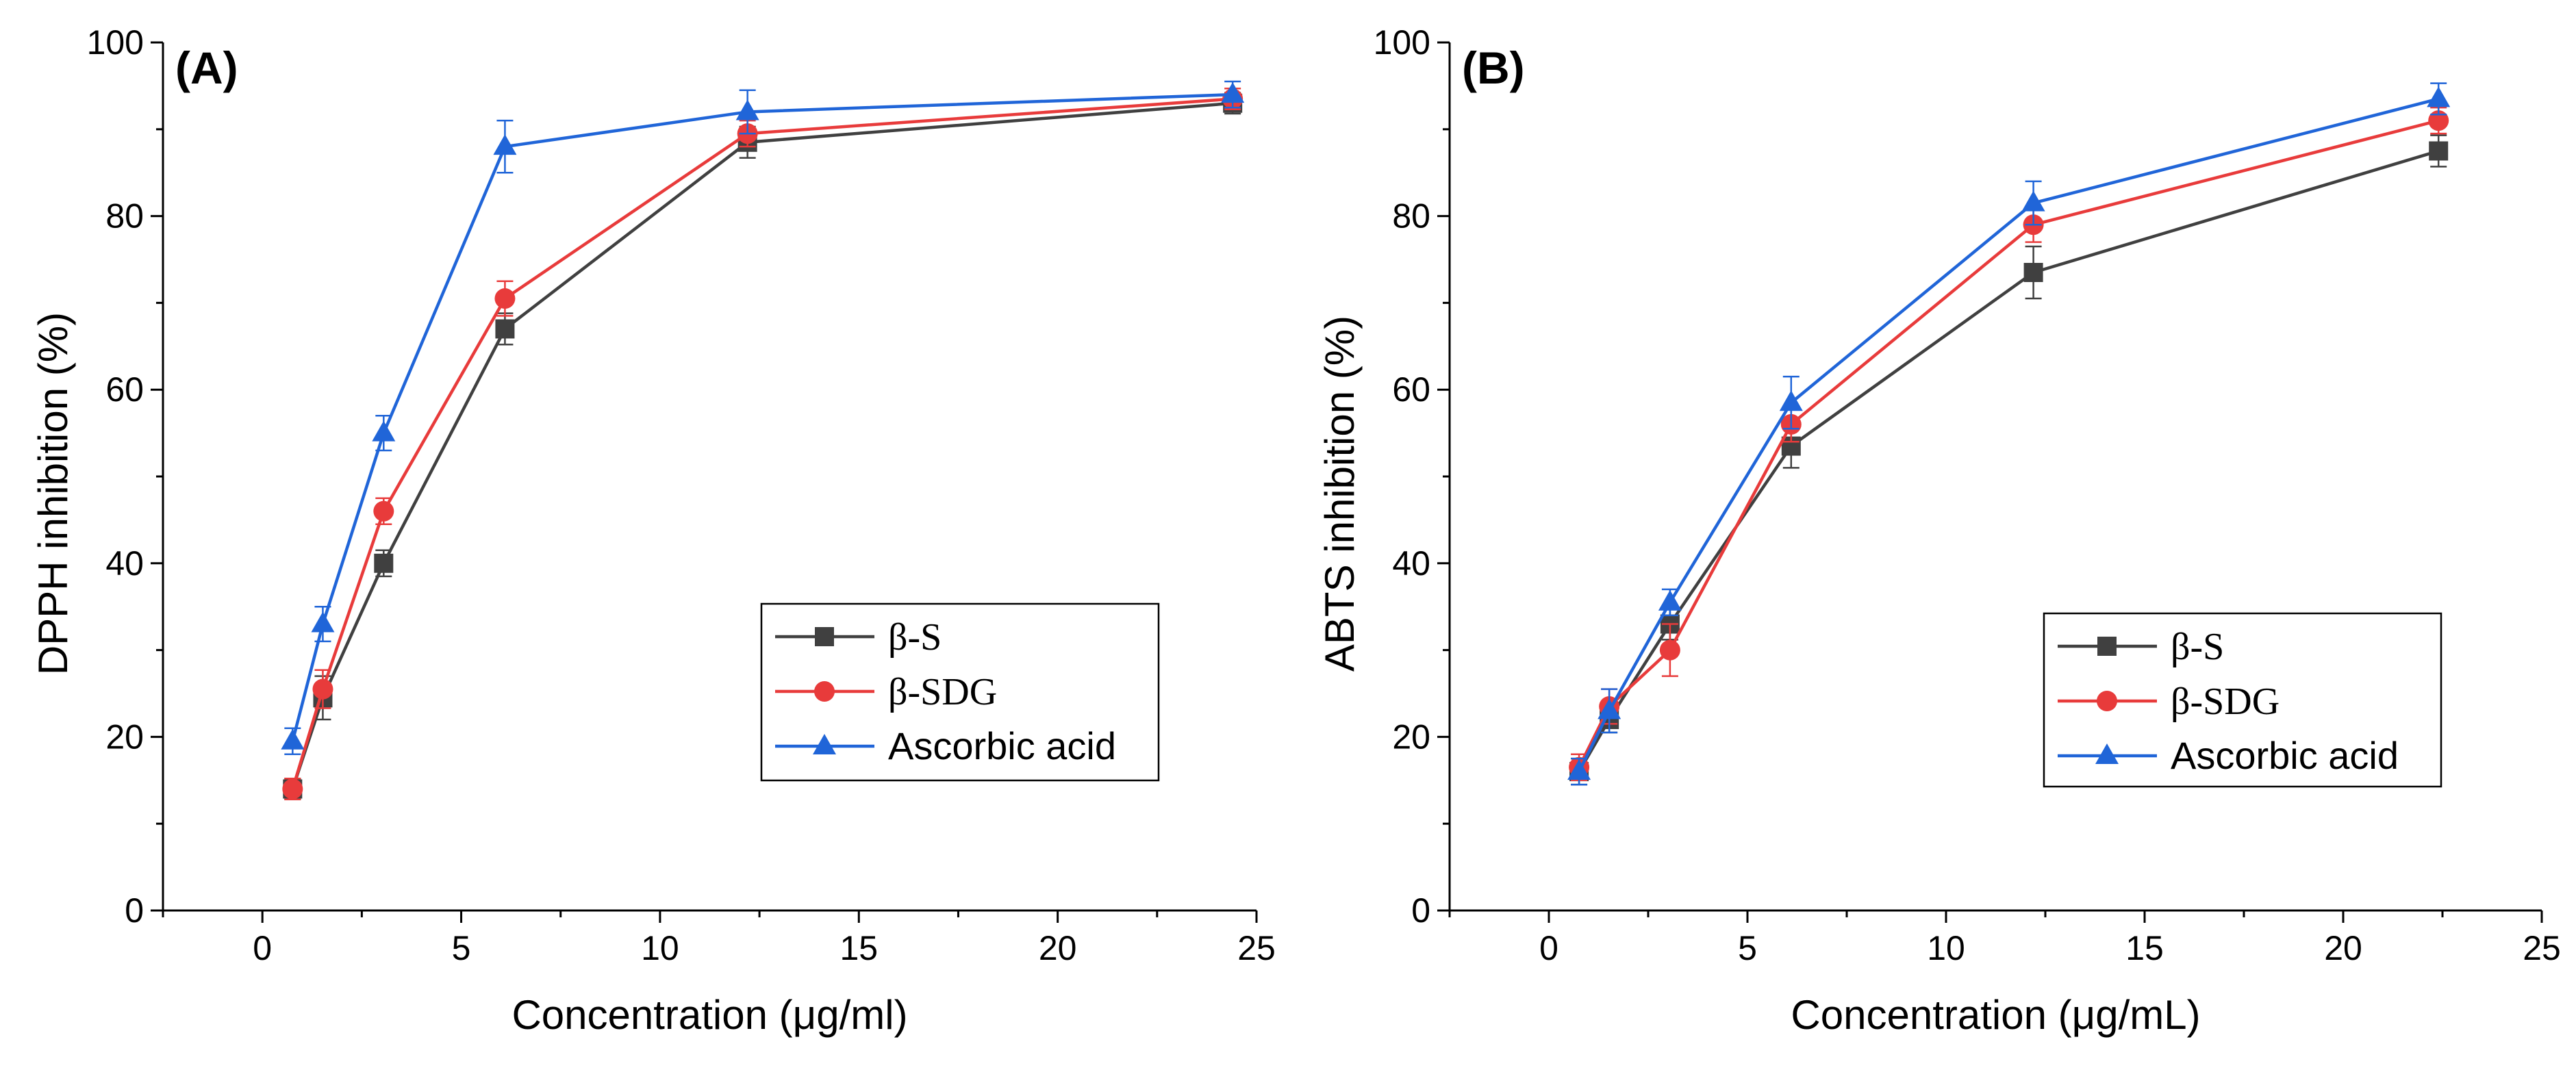 This screenshot has width=2576, height=1070. Describe the element at coordinates (709, 1015) in the screenshot. I see `x-axis-title: Concentration (μg/ml)` at that location.